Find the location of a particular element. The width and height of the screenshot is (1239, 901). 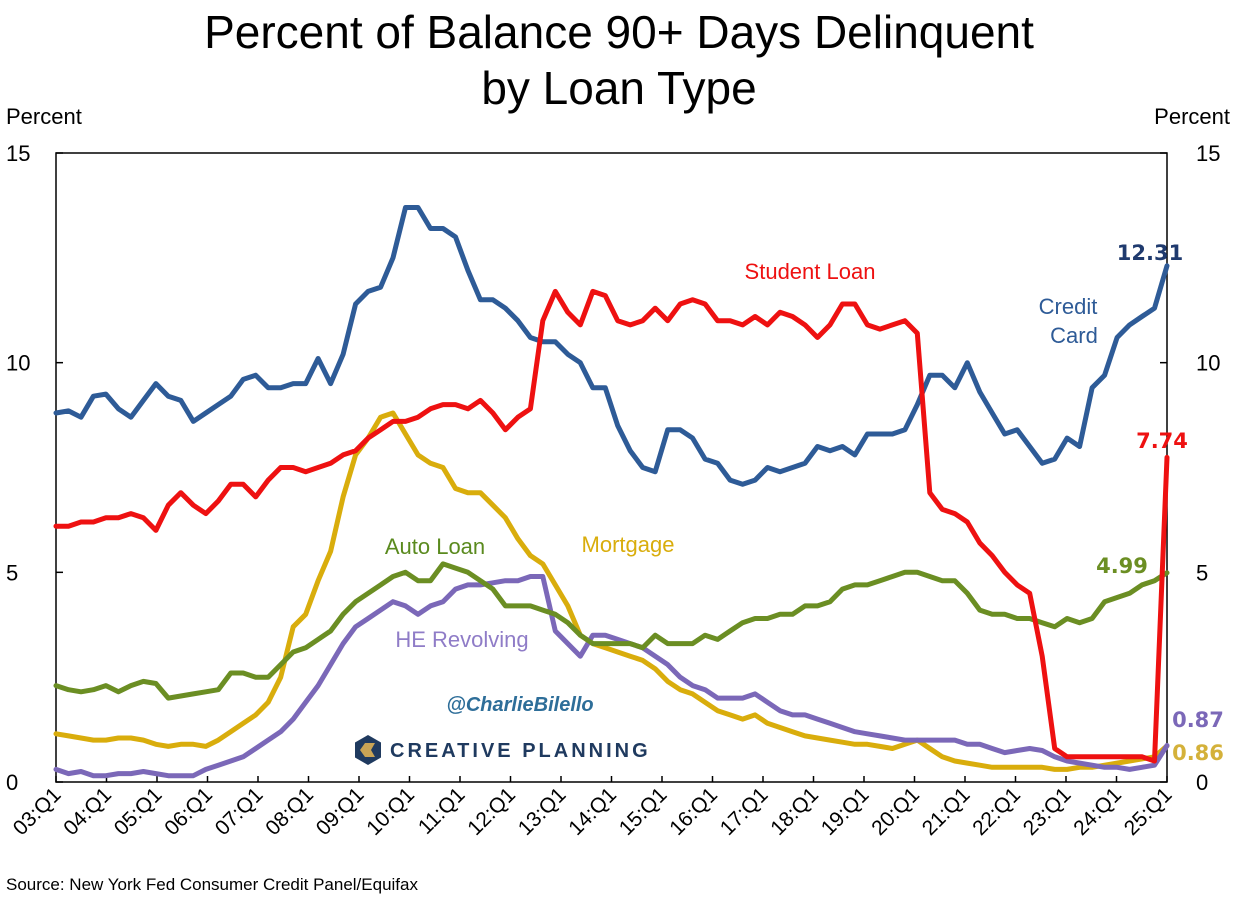

series-label-auto-loan: Auto Loan is located at coordinates (435, 546).